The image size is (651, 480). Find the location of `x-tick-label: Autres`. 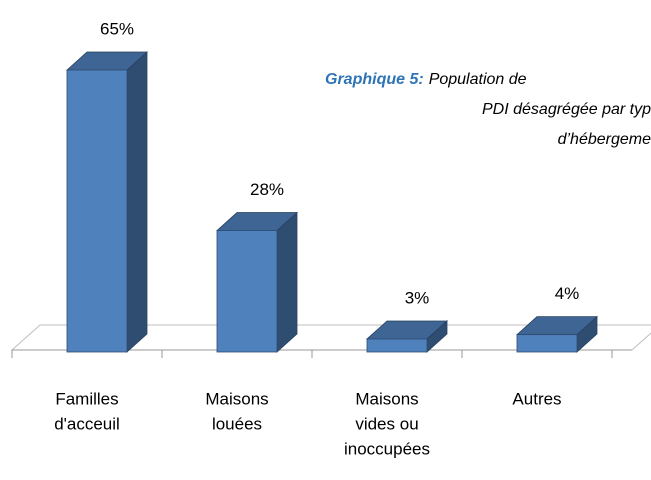

x-tick-label: Autres is located at coordinates (536, 398).